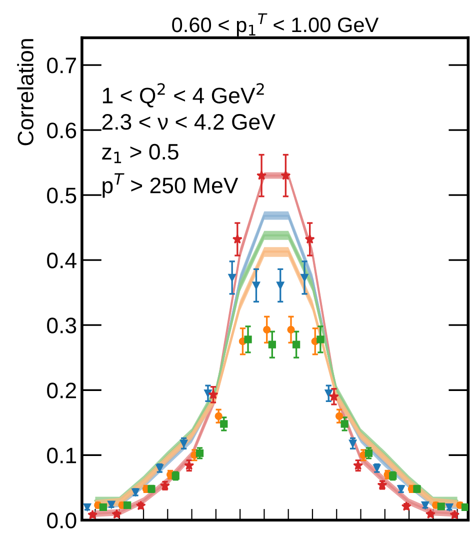 The height and width of the screenshot is (539, 471). I want to click on y-tick-label: 0.0, so click(61, 520).